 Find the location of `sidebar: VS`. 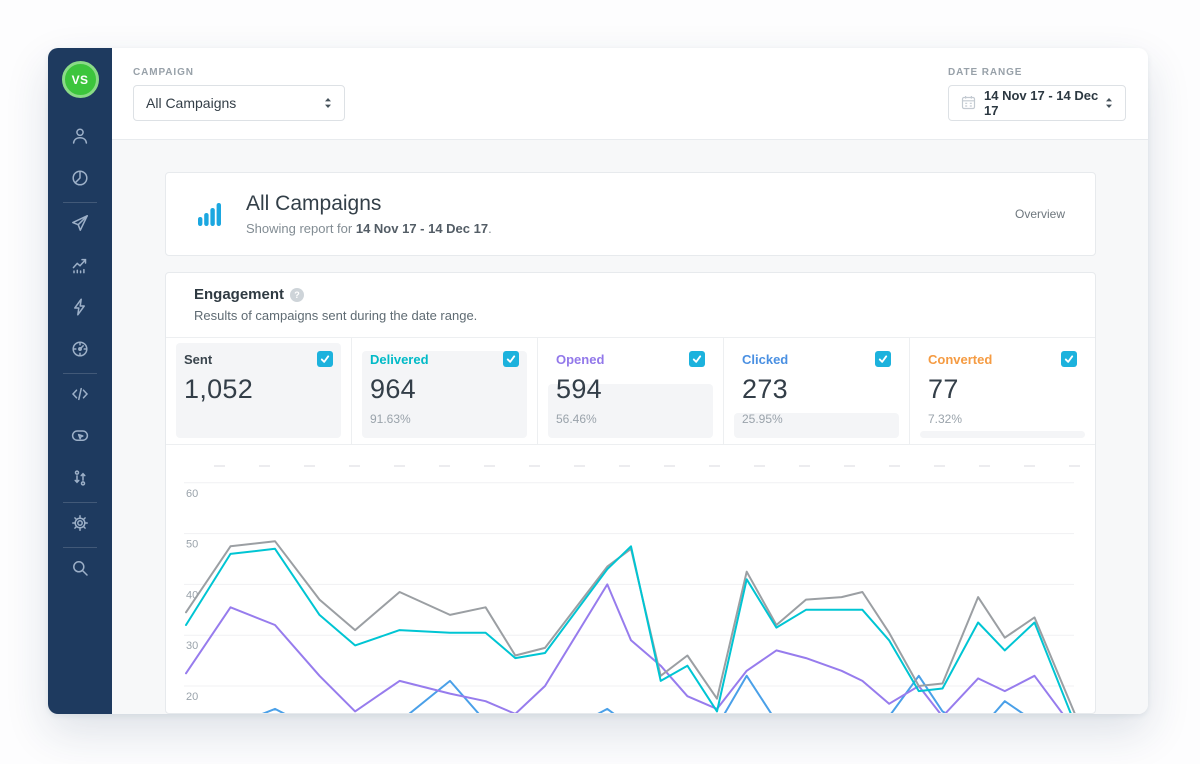

sidebar: VS is located at coordinates (80, 381).